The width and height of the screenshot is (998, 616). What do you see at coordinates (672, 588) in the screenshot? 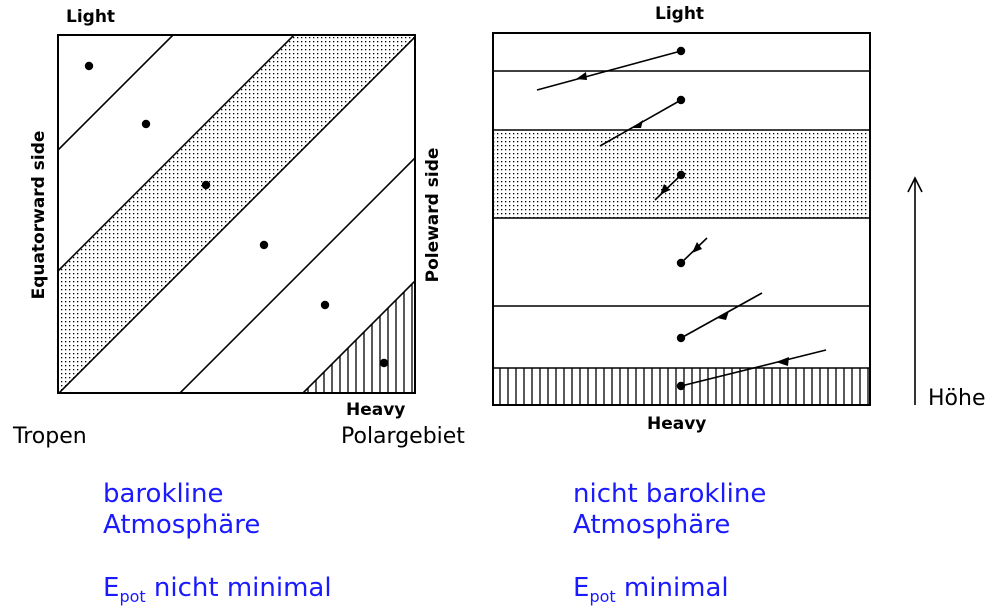
I see `right-epot-rest: minimal` at bounding box center [672, 588].